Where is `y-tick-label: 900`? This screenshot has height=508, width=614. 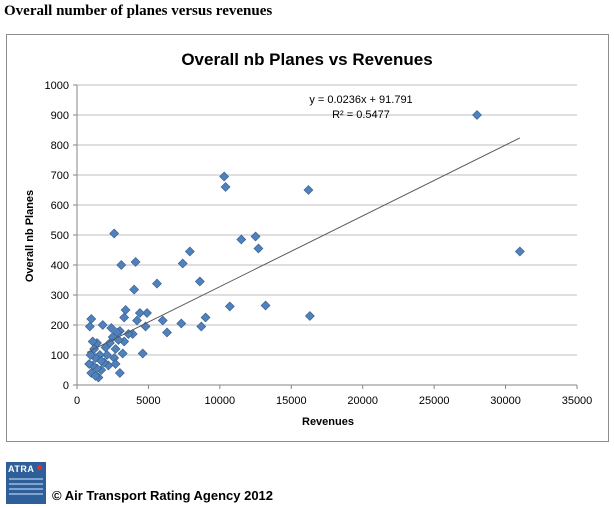 y-tick-label: 900 is located at coordinates (60, 116).